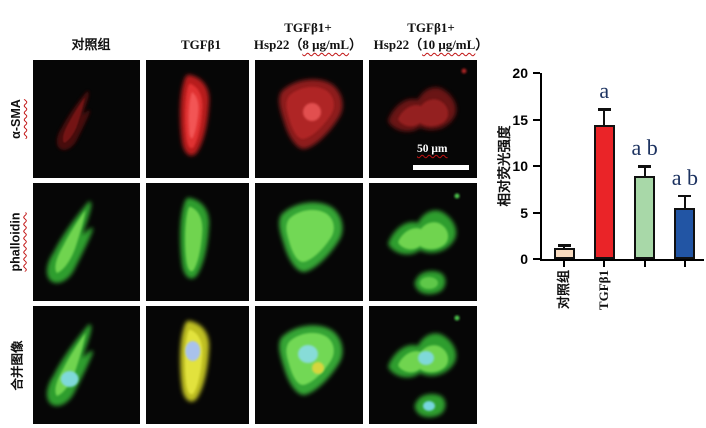  What do you see at coordinates (604, 91) in the screenshot?
I see `significance-label: a` at bounding box center [604, 91].